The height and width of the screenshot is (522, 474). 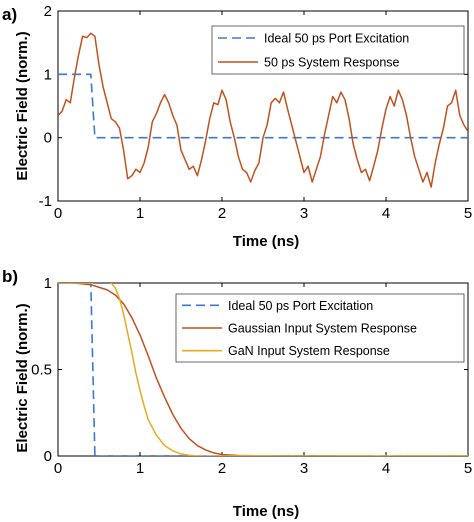 I want to click on y-tick-label: 0.5, so click(x=41, y=370).